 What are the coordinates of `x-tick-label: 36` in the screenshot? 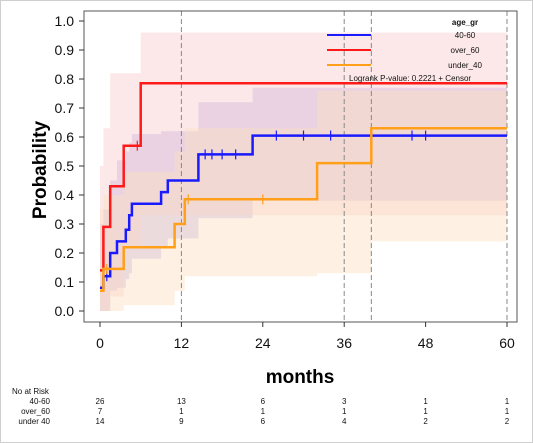 It's located at (344, 343).